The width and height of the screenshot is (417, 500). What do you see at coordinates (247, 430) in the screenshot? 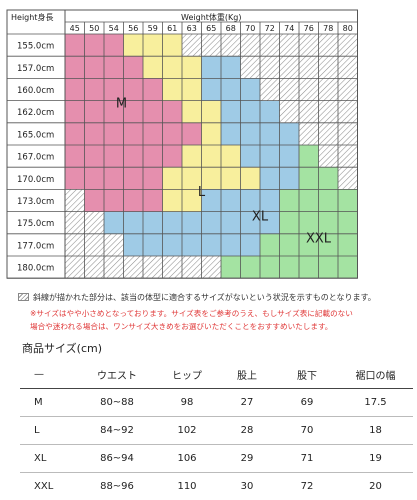
I see `table-cell: 28` at bounding box center [247, 430].